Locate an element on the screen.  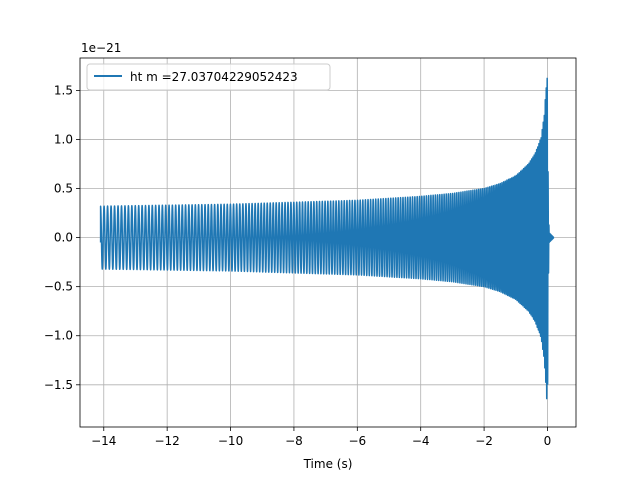
y-tick-label: 1.0 is located at coordinates (63, 139).